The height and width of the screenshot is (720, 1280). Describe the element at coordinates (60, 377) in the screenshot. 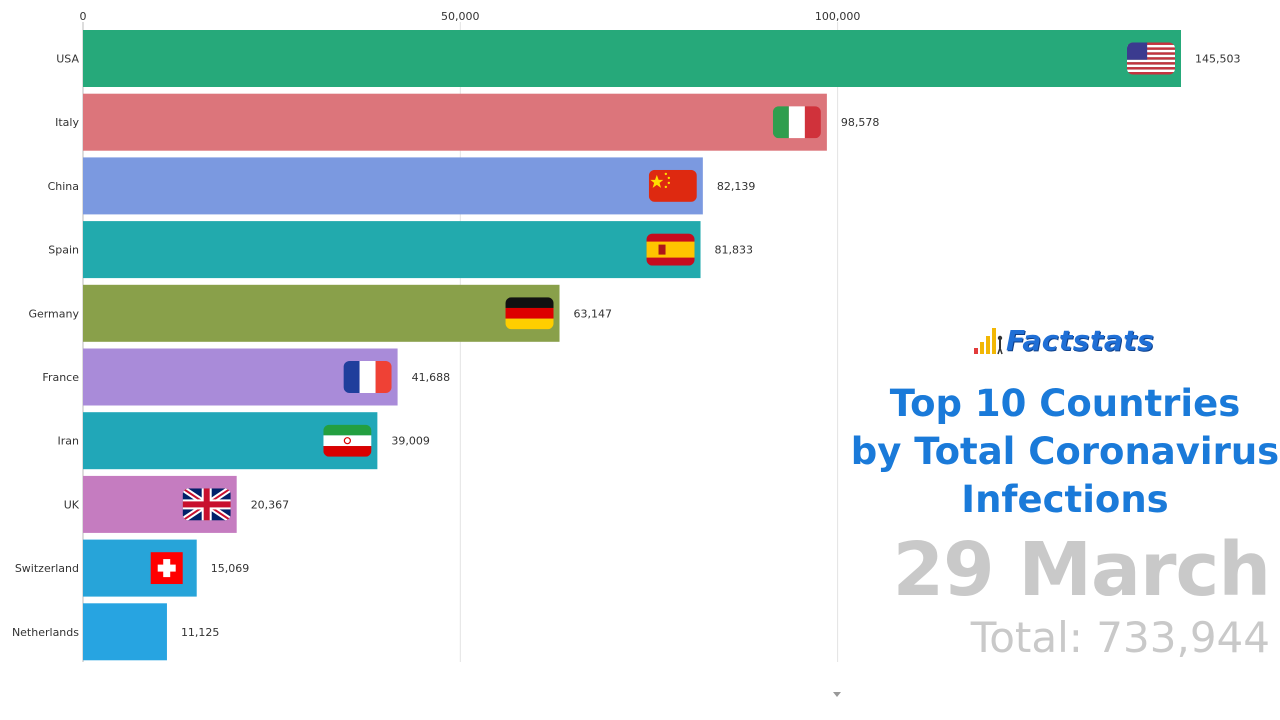

I see `category-label: France` at that location.